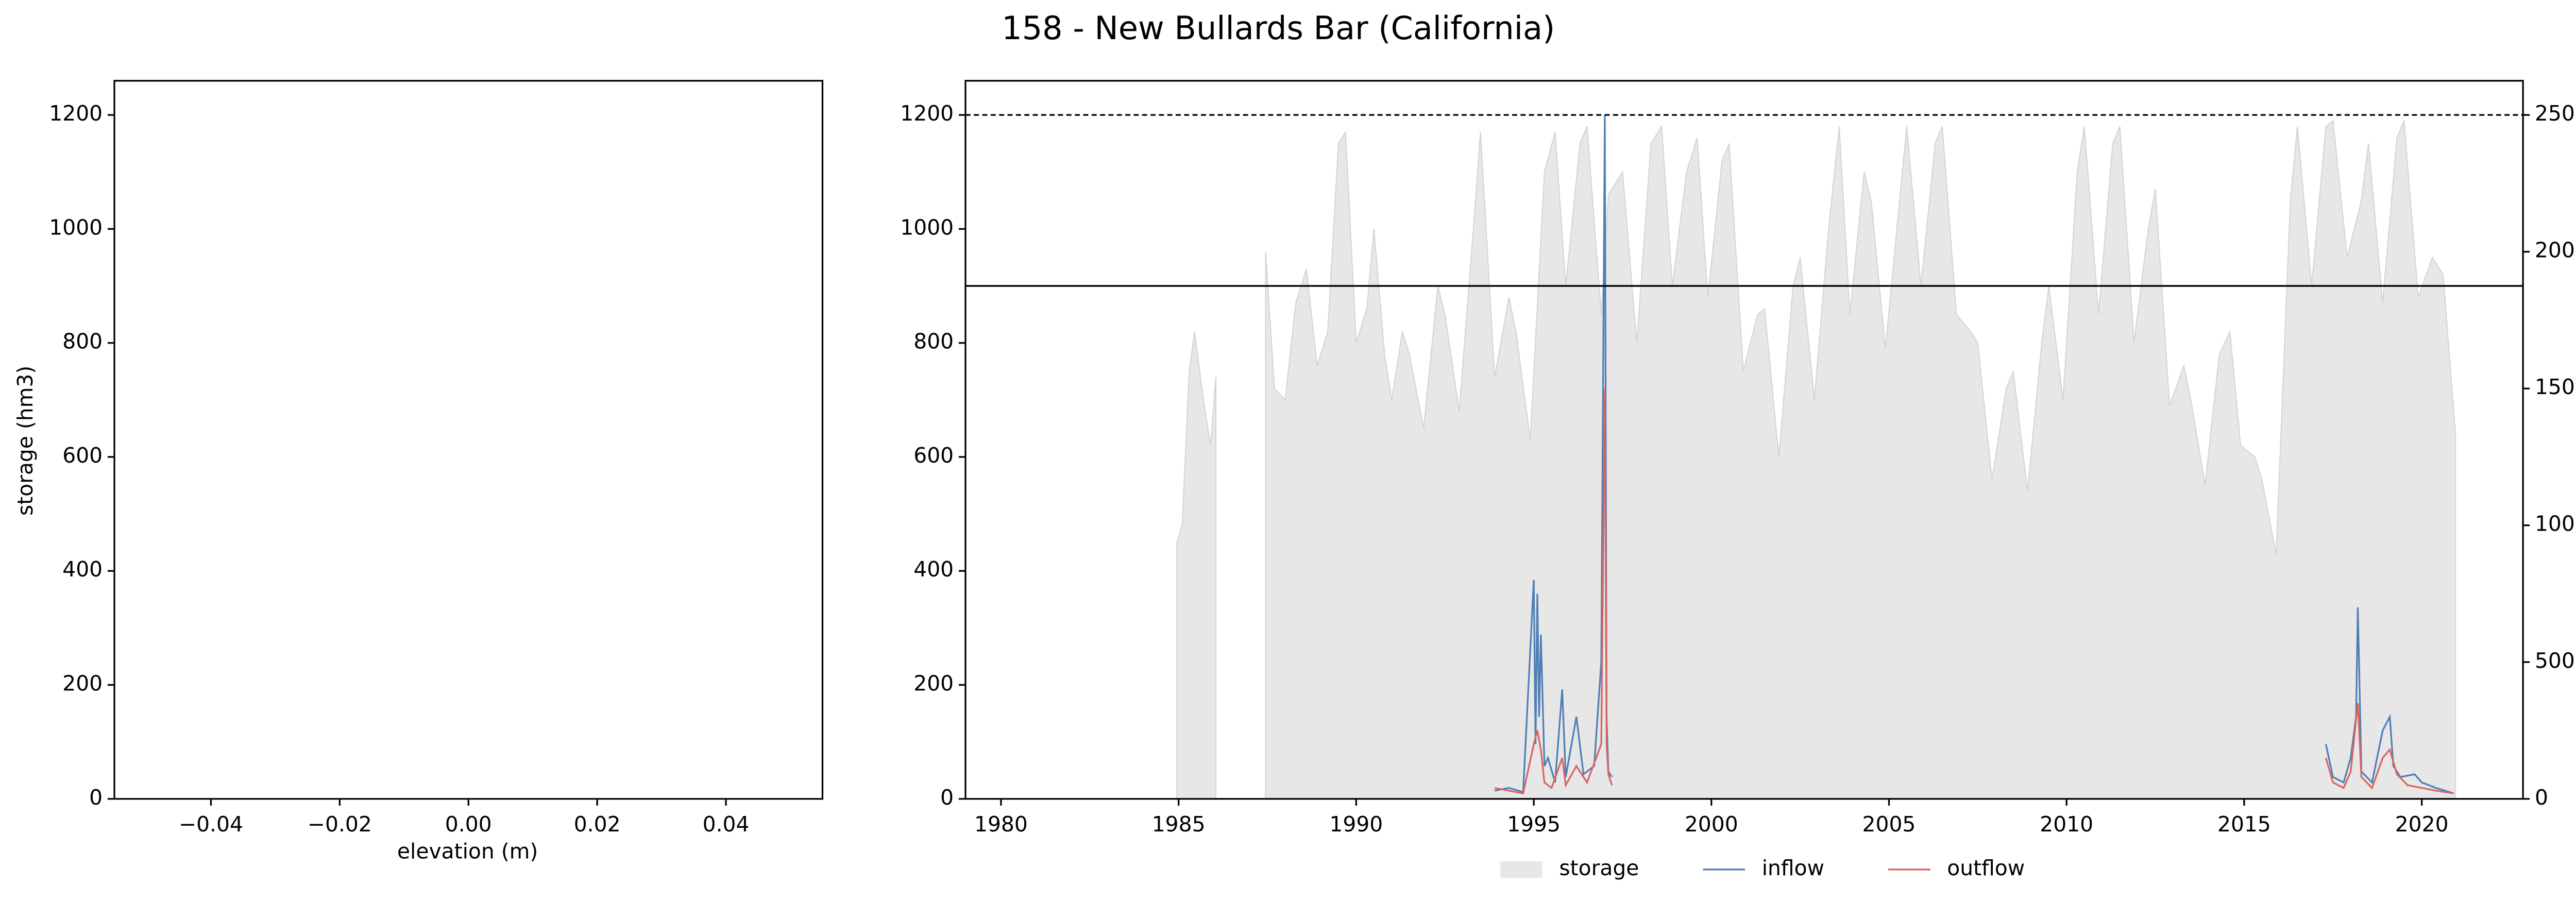 The image size is (2576, 902). I want to click on y2-tick-label: 500, so click(2555, 661).